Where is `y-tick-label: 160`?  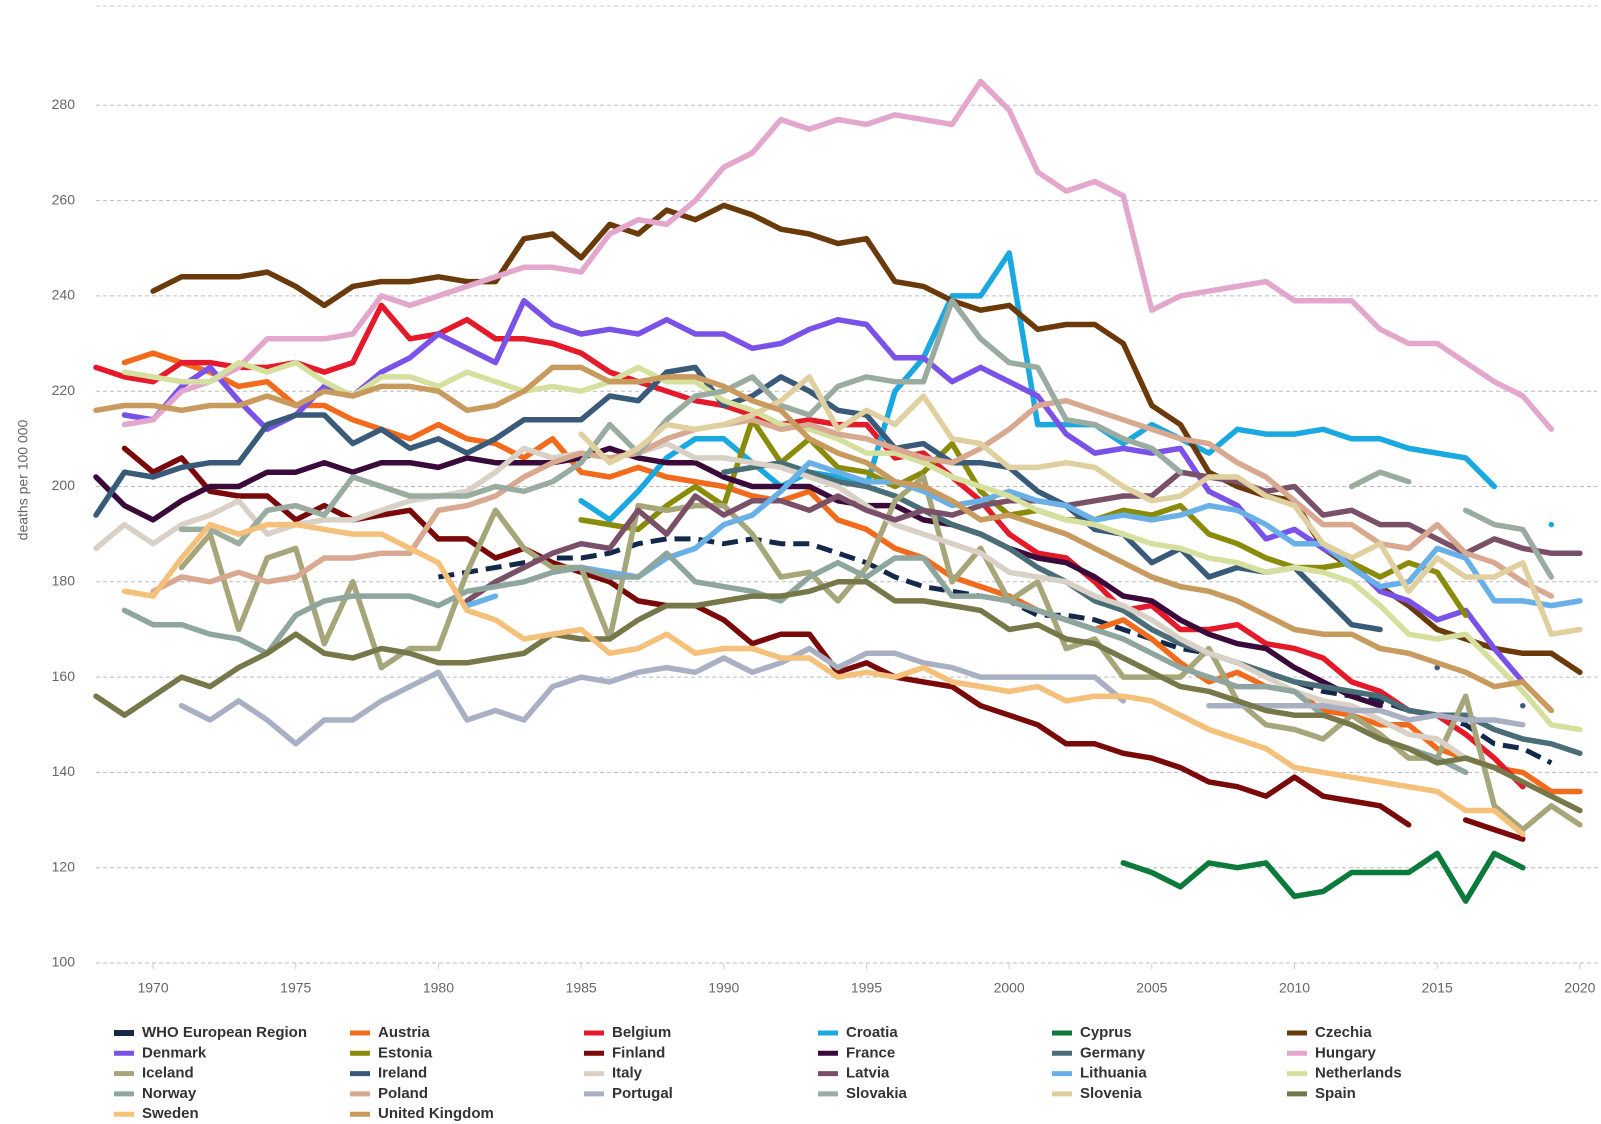
y-tick-label: 160 is located at coordinates (64, 676).